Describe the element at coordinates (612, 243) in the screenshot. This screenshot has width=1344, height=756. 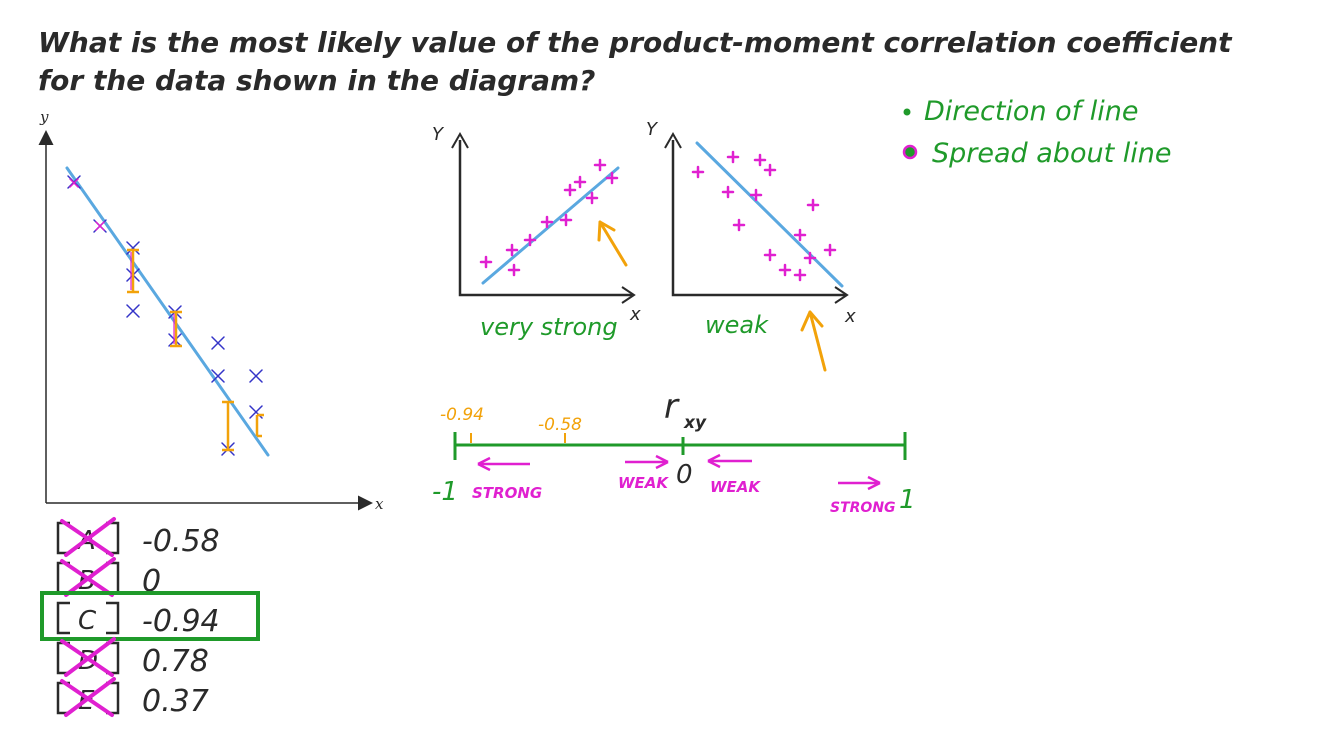
I see `mini-left-pointer-arrow` at that location.